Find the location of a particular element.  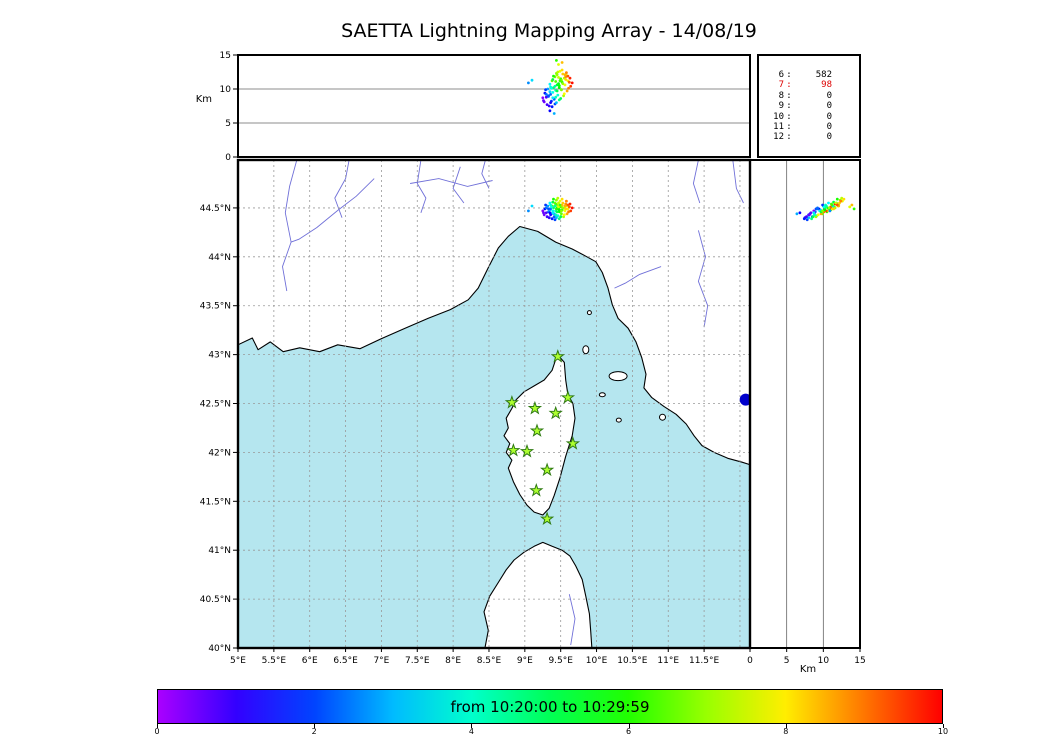

lat-tick-label: 40°N is located at coordinates (219, 649).